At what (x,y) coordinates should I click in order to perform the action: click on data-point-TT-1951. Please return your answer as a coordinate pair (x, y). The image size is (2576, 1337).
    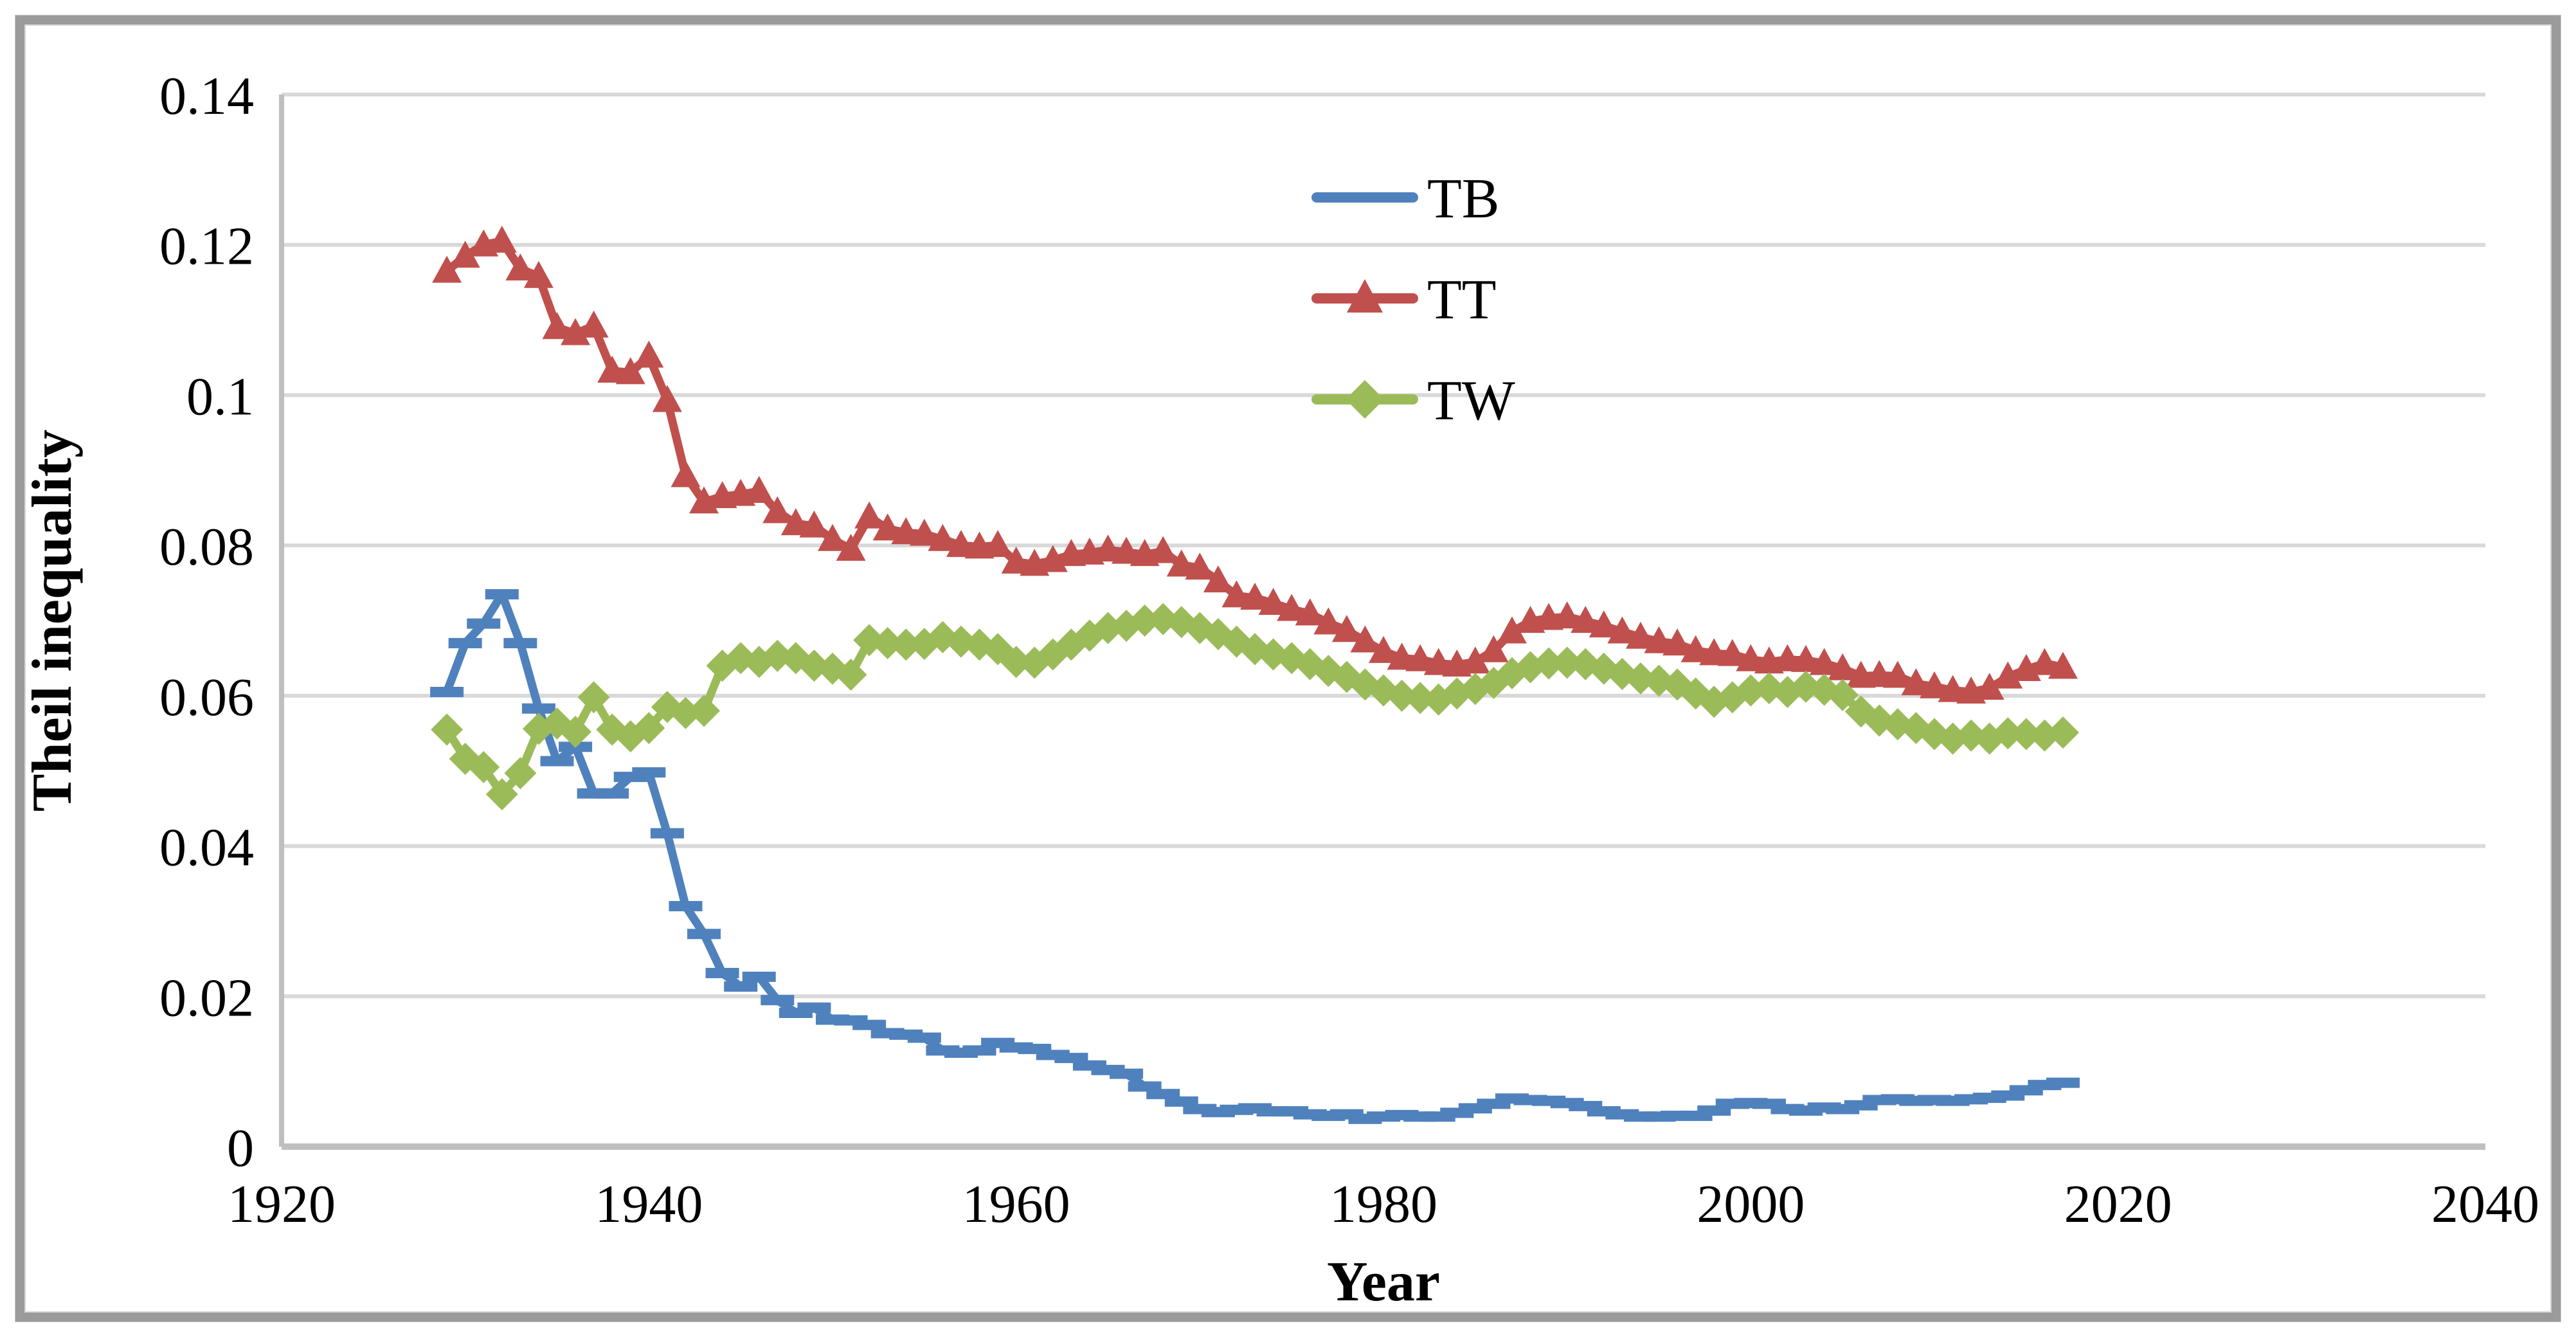
    Looking at the image, I should click on (851, 547).